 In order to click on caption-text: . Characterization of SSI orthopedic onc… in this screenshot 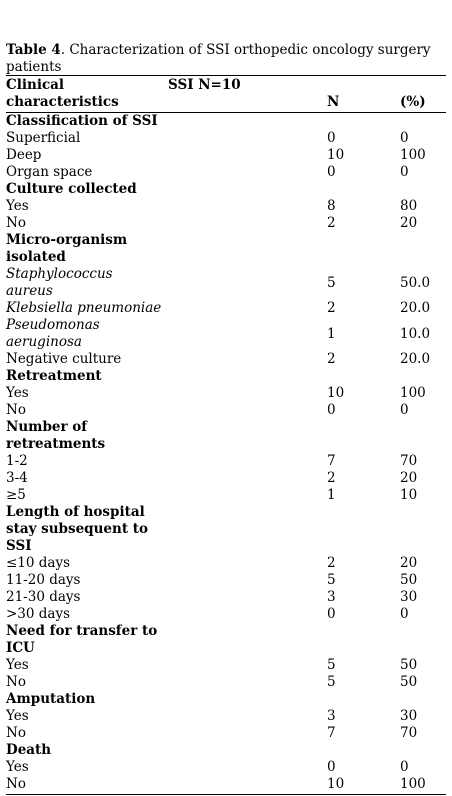, I will do `click(218, 58)`.